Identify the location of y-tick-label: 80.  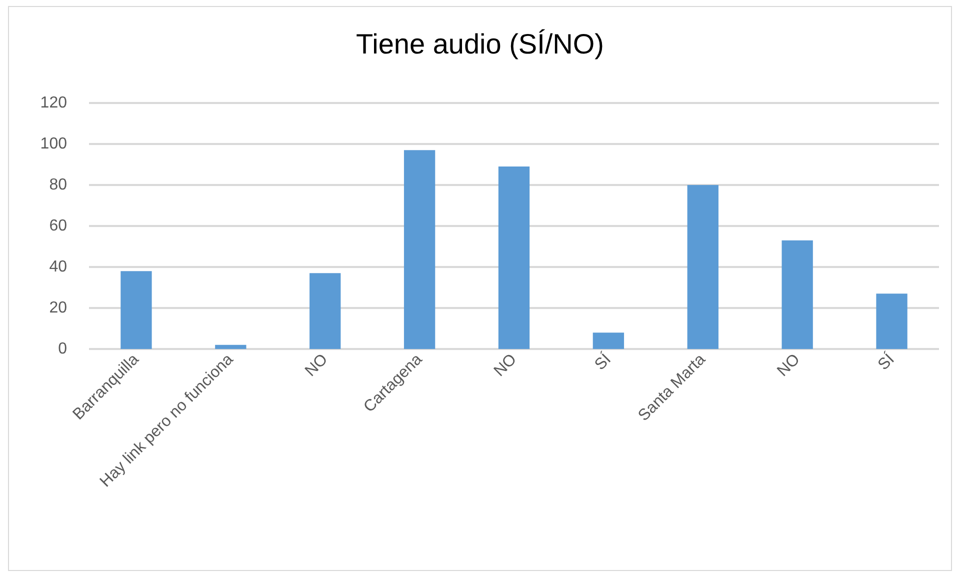
(58, 185).